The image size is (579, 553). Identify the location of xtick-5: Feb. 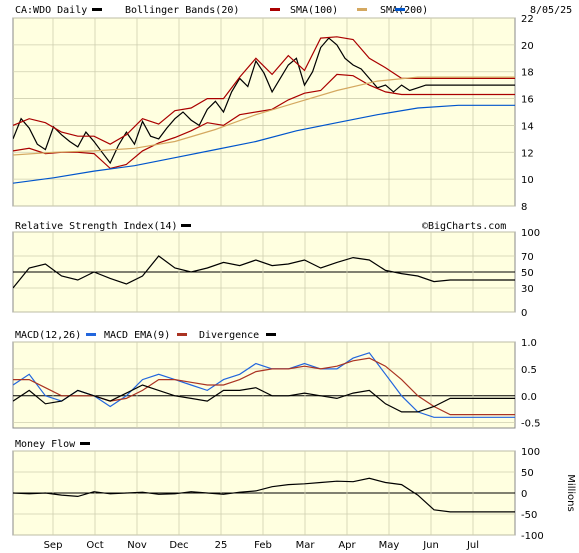
(263, 545).